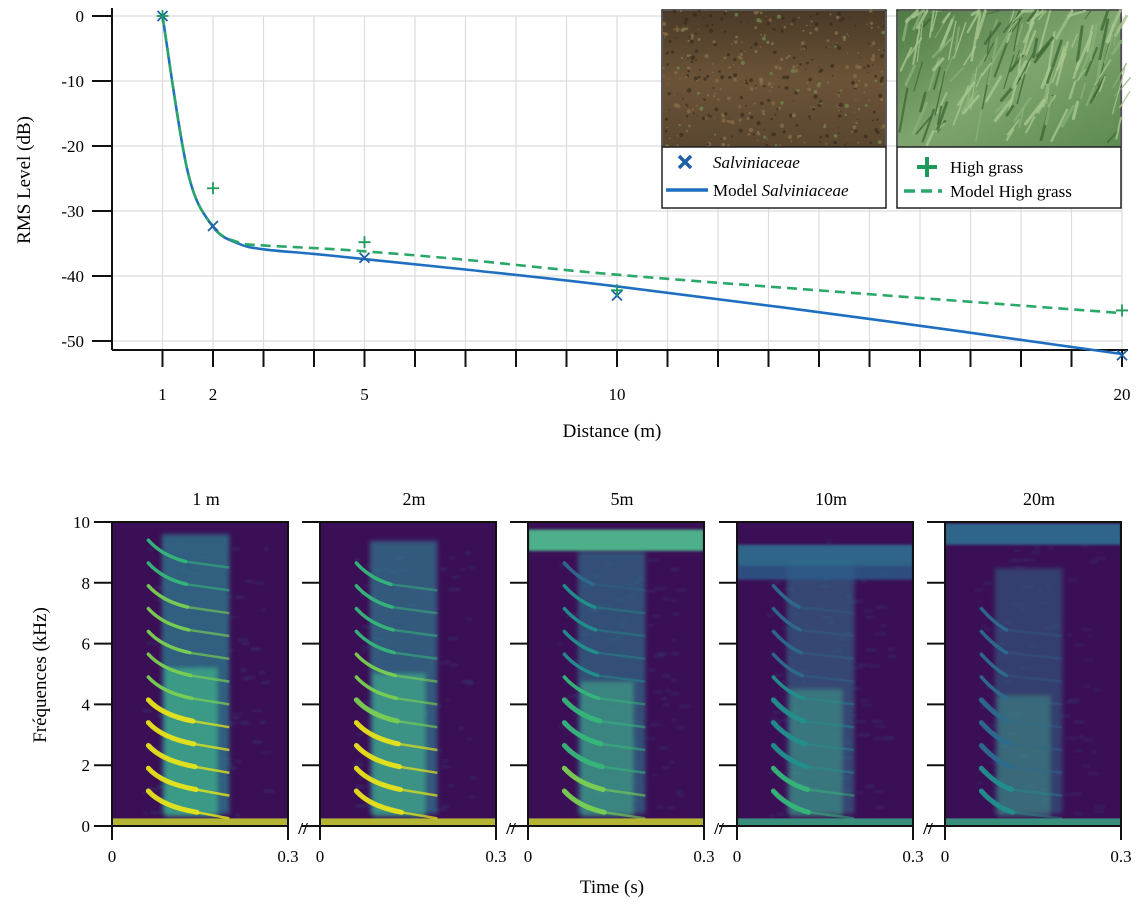  I want to click on x-marker-icon, so click(685, 162).